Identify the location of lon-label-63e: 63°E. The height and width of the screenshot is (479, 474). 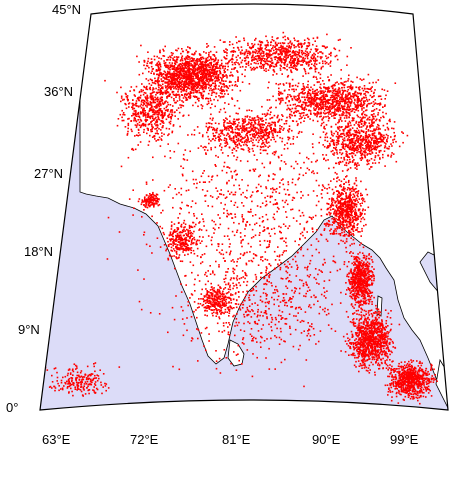
(56, 439).